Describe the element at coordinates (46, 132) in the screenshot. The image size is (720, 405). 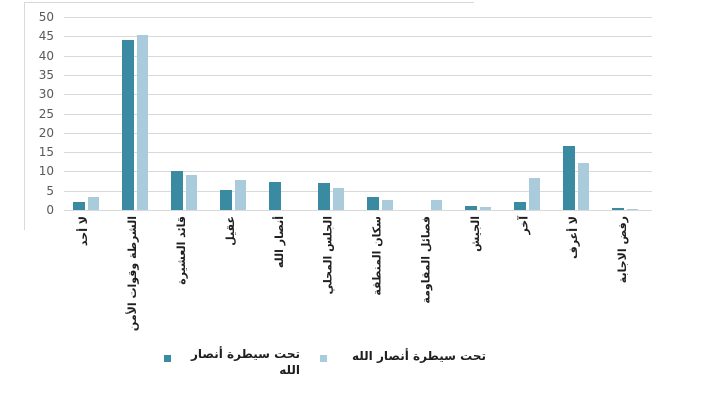
I see `y-axis-label: 20` at that location.